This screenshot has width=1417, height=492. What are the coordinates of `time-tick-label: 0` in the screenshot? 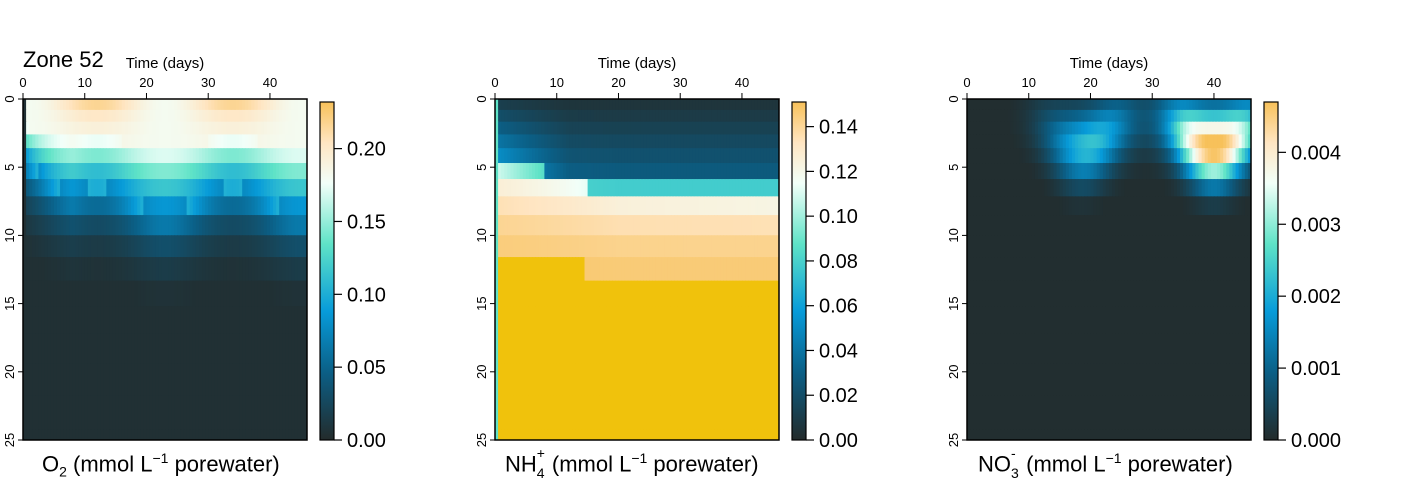 It's located at (494, 82).